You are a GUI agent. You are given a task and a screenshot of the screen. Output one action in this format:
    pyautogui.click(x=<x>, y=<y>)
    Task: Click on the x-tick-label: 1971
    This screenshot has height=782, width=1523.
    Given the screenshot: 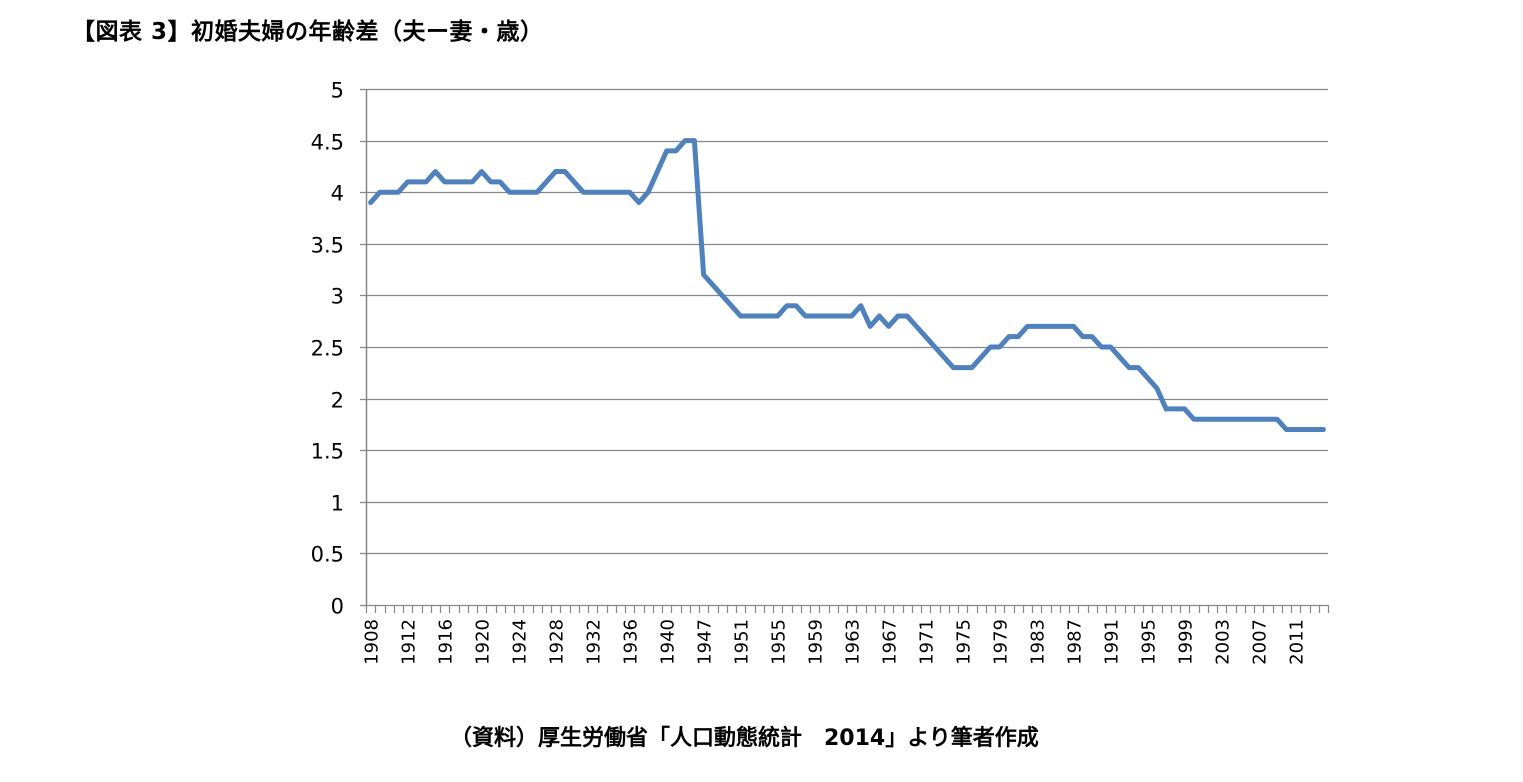 What is the action you would take?
    pyautogui.click(x=927, y=642)
    